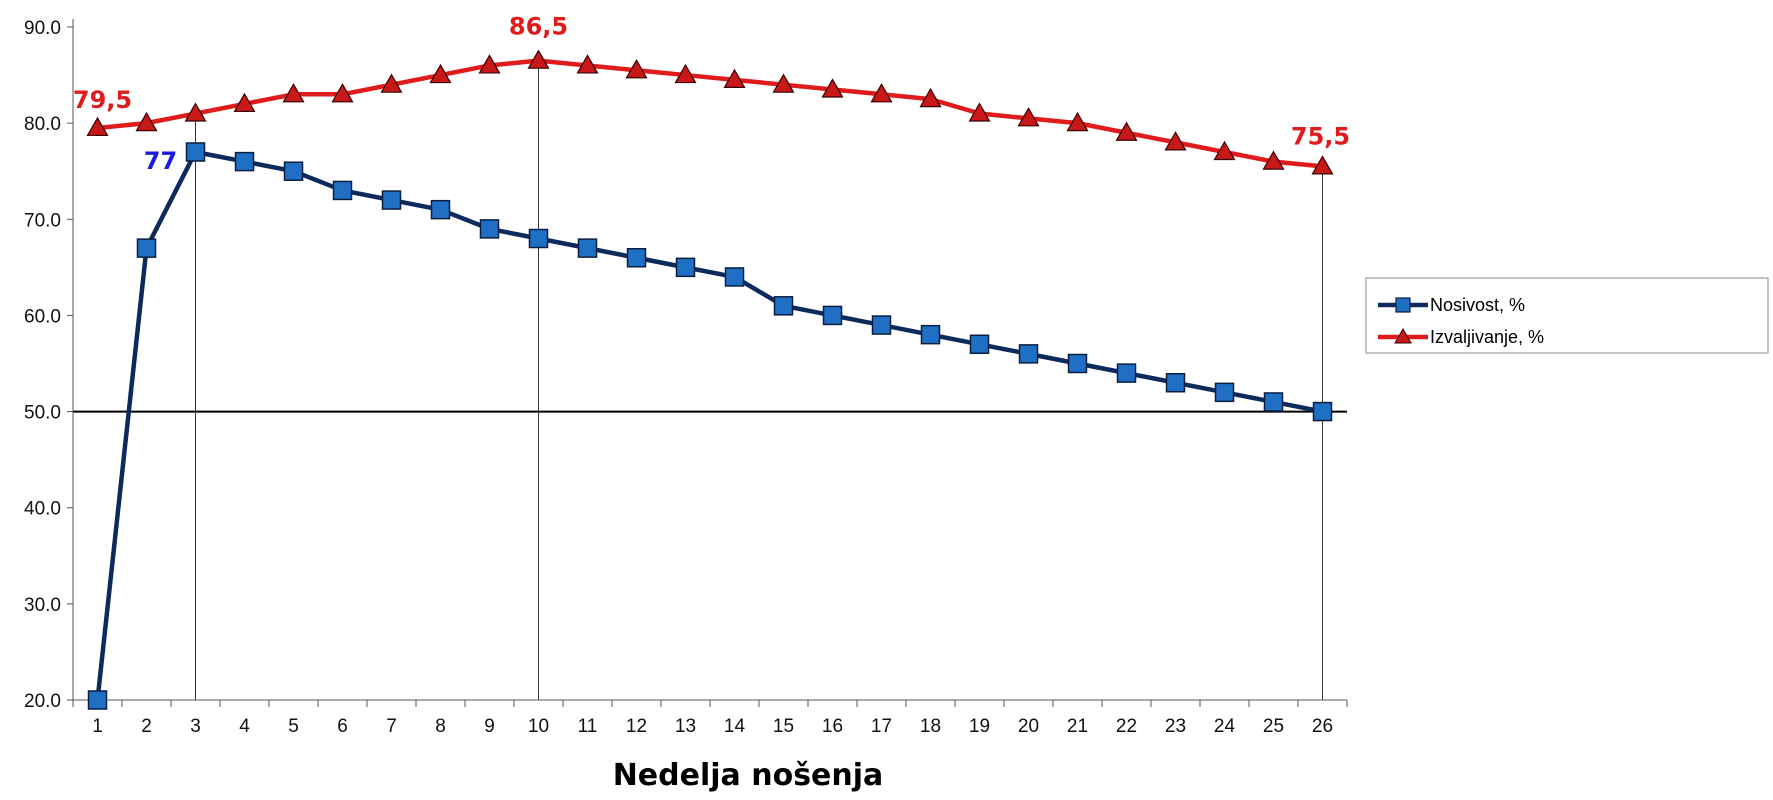 Image resolution: width=1773 pixels, height=800 pixels. I want to click on series-line-izvaljivanje, so click(710, 113).